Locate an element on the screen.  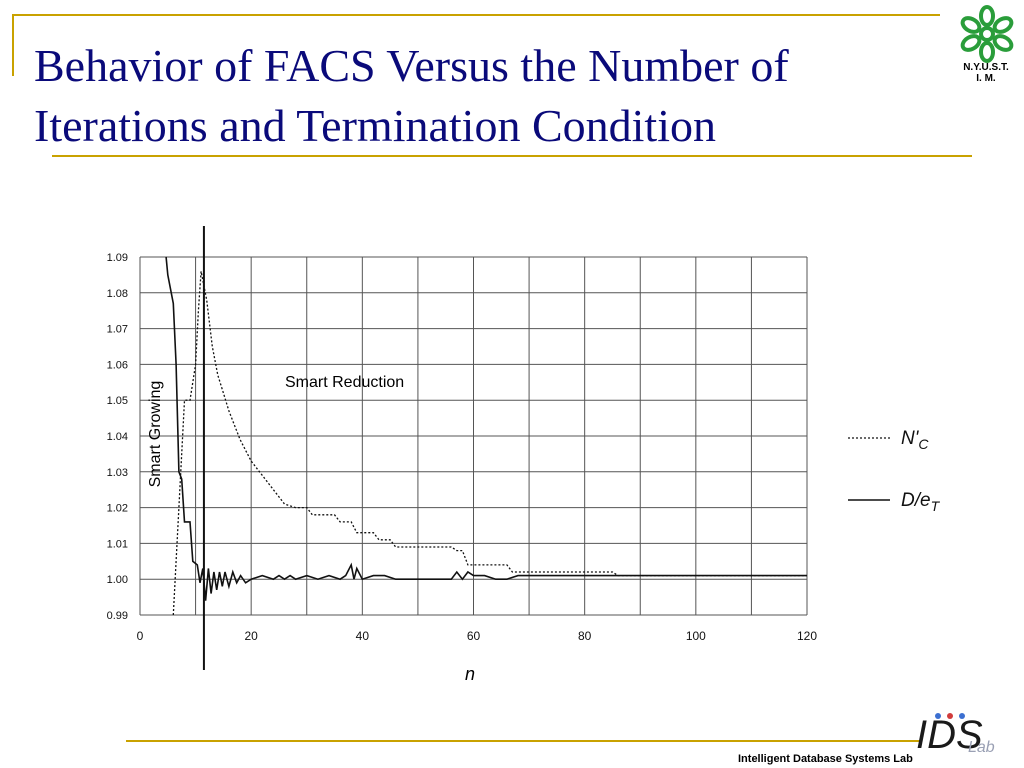
x-tick-label: 100 is located at coordinates (696, 636).